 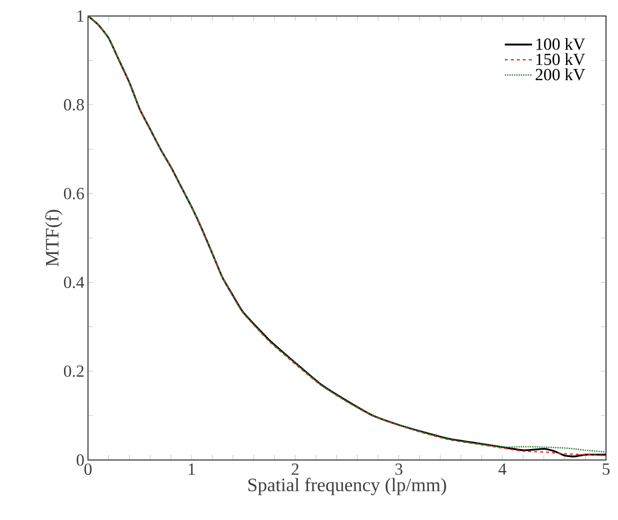 I want to click on legend-label: 200 kV, so click(x=561, y=74).